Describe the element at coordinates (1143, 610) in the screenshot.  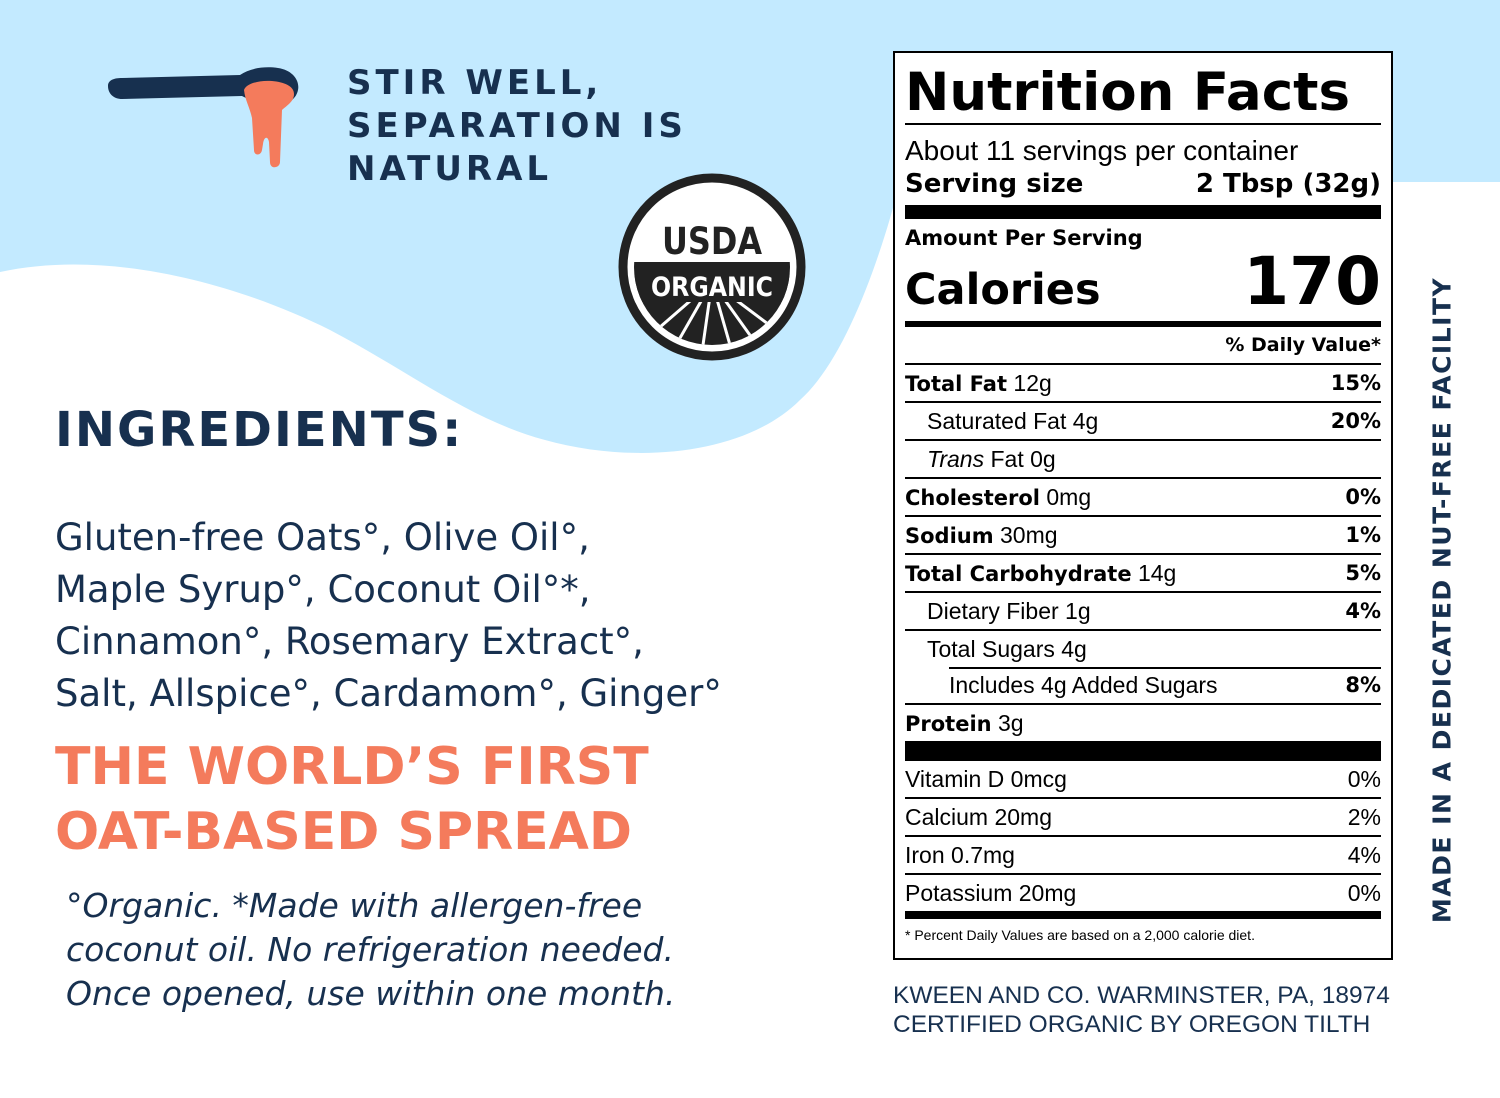
I see `nutrient-row-dietary-fiber: Dietary Fiber 1g 4%` at that location.